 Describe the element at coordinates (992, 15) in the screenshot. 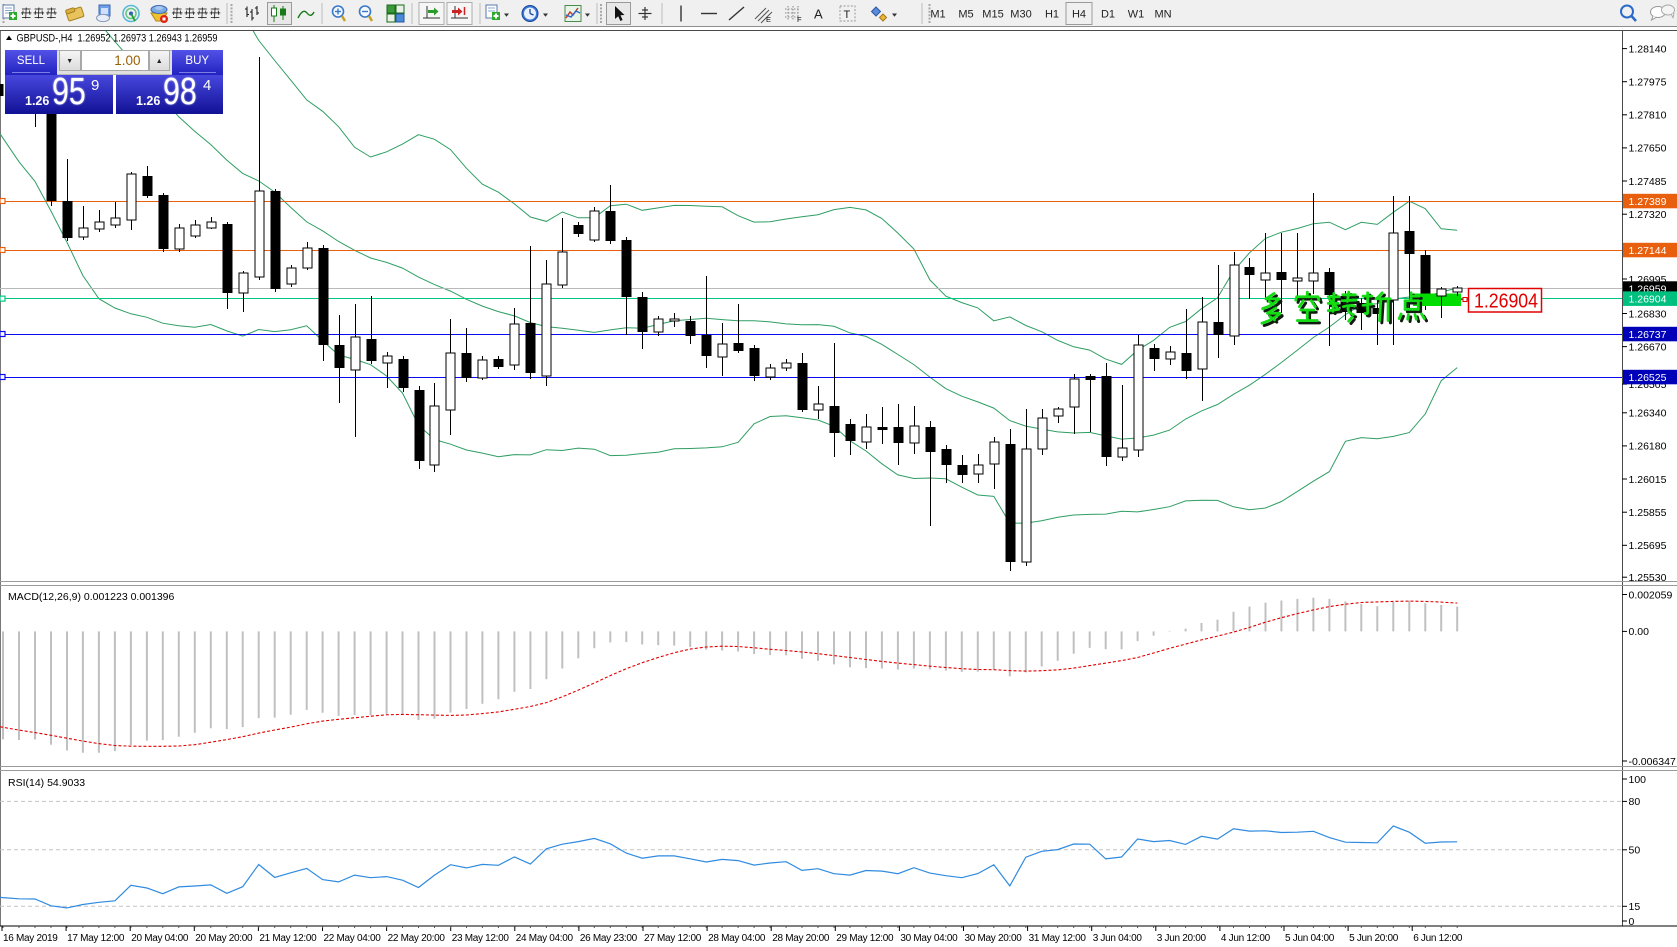

I see `svg-text: M15` at that location.